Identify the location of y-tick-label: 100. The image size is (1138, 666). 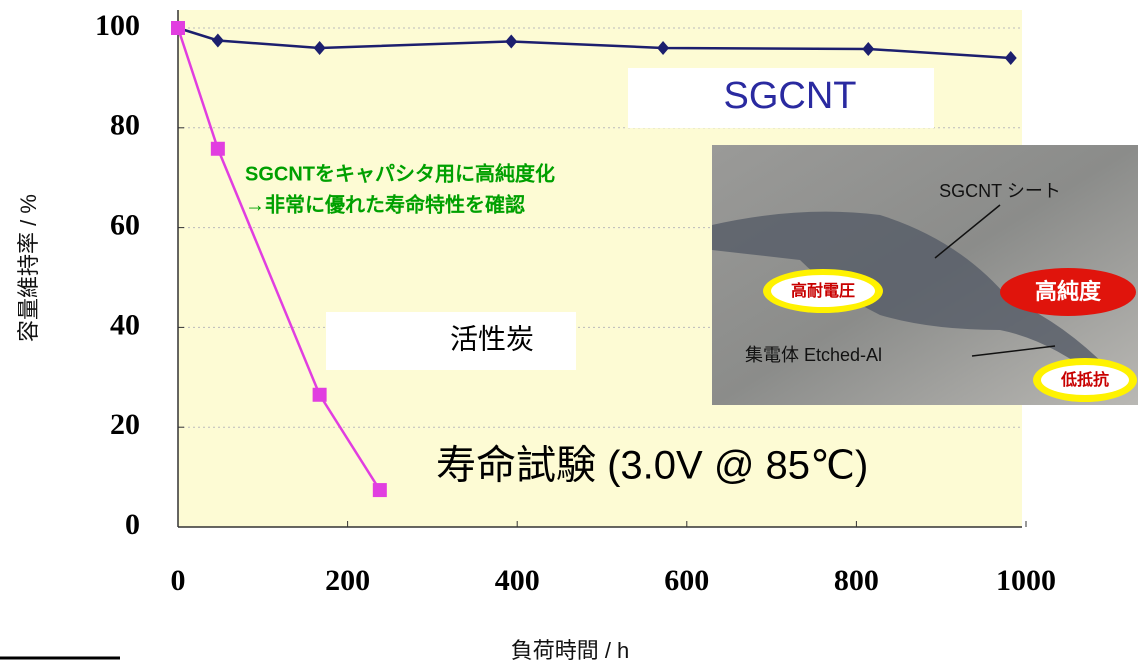
(117, 25).